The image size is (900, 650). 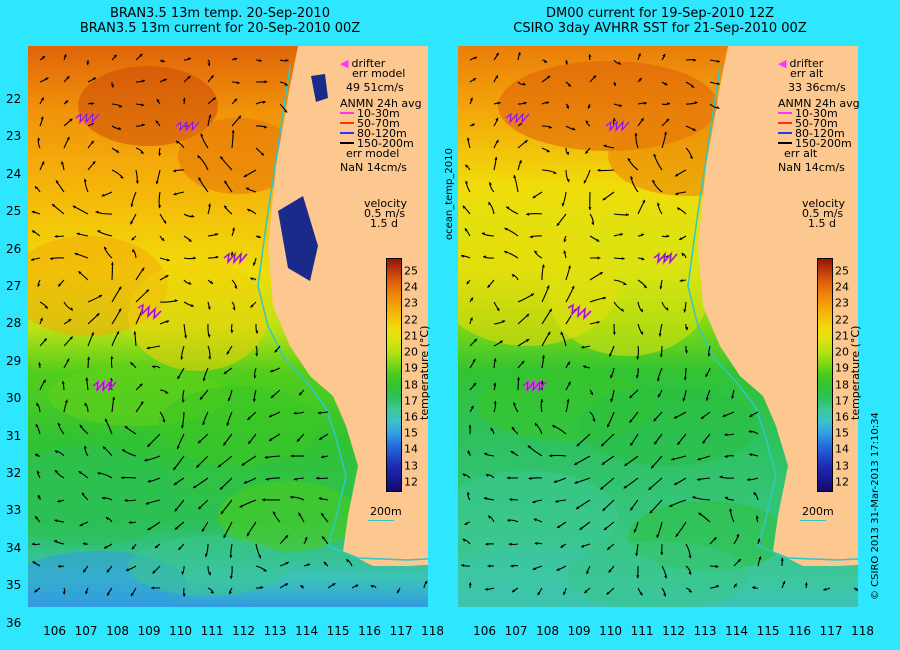 What do you see at coordinates (842, 319) in the screenshot?
I see `colorbar-tick: 22` at bounding box center [842, 319].